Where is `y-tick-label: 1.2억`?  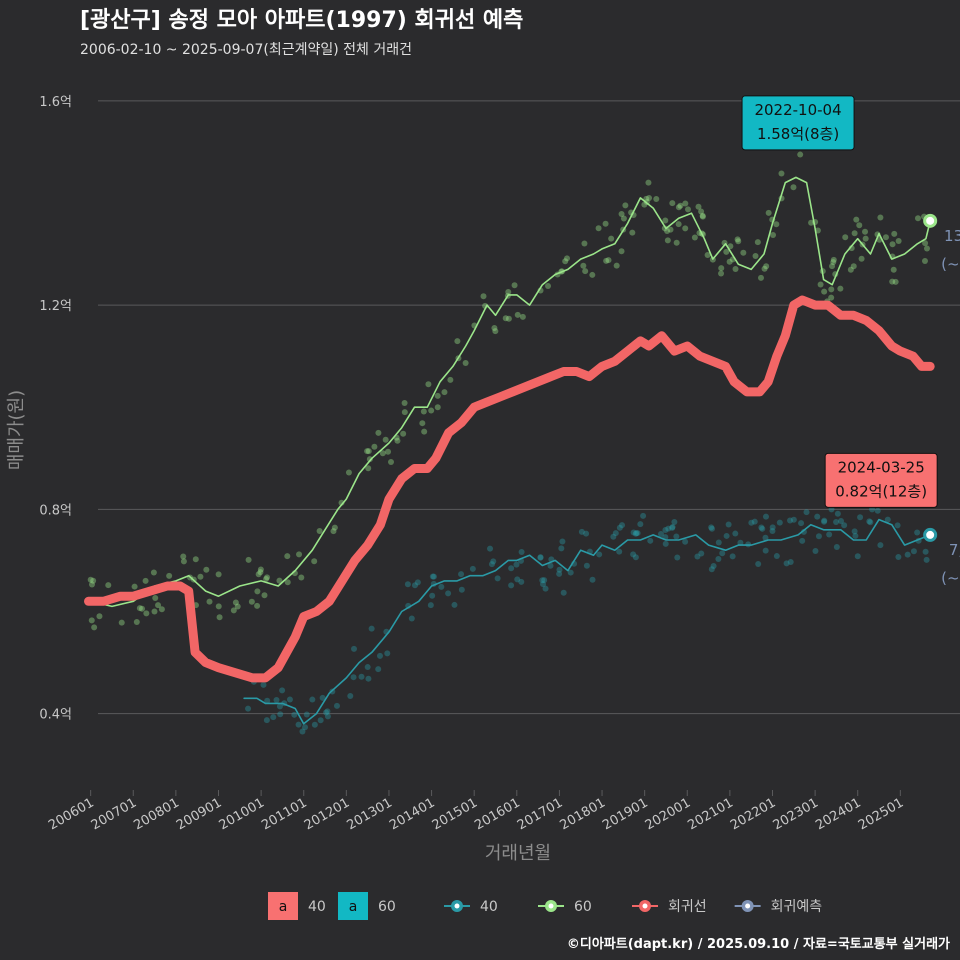
y-tick-label: 1.2억 is located at coordinates (55, 306).